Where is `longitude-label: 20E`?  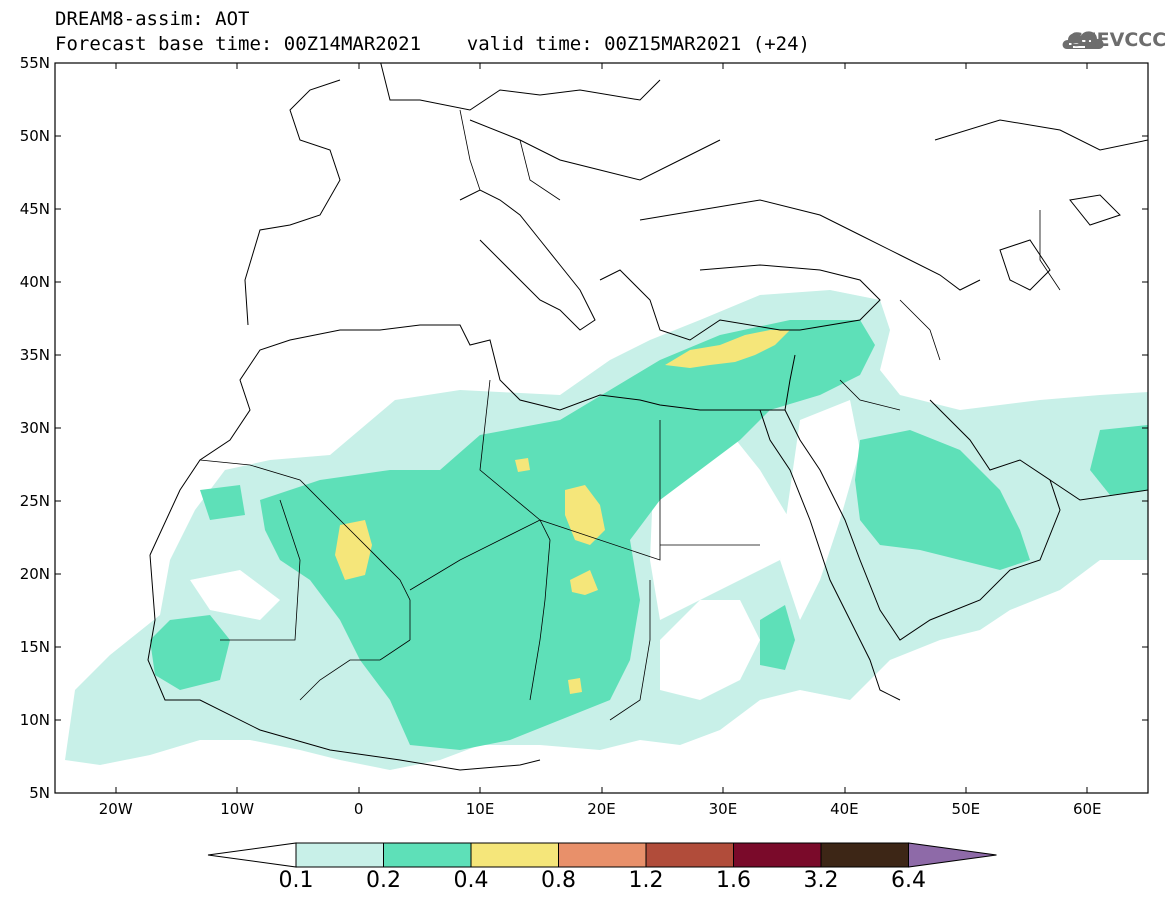
longitude-label: 20E is located at coordinates (601, 809).